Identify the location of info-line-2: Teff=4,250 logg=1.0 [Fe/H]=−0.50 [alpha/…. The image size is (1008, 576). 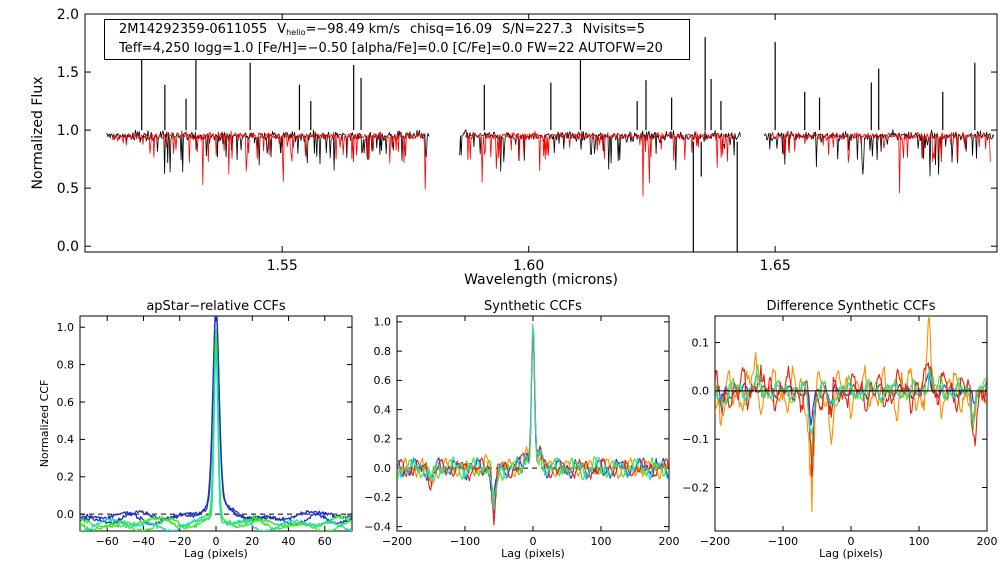
(391, 48).